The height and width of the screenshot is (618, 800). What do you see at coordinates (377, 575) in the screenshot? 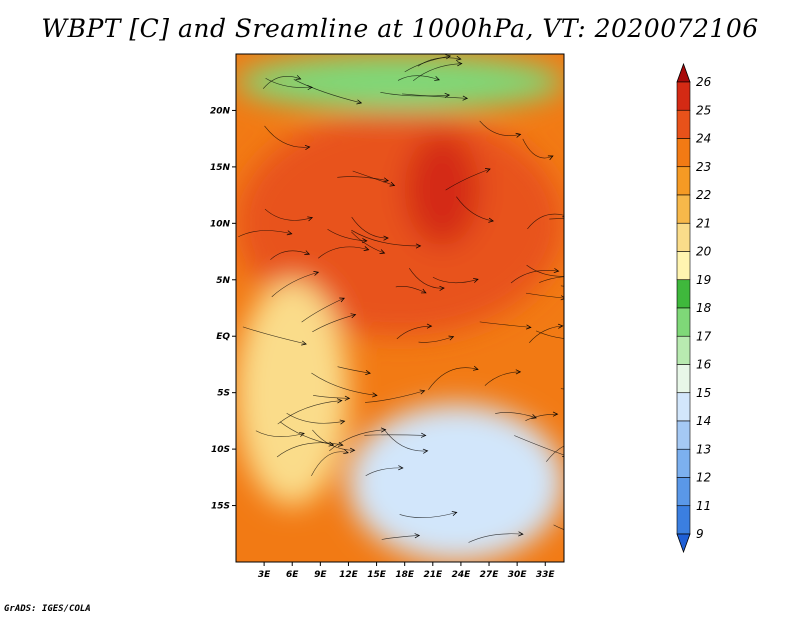
I see `x-tick-label: 15E` at bounding box center [377, 575].